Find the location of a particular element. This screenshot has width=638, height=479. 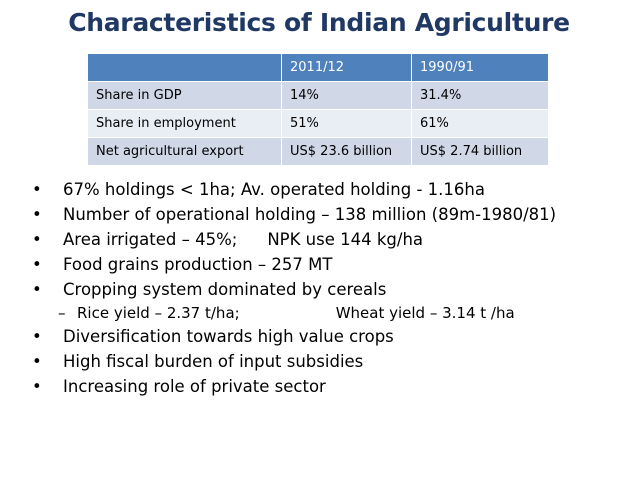

list-item-text: Increasing role of private sector is located at coordinates (194, 386).